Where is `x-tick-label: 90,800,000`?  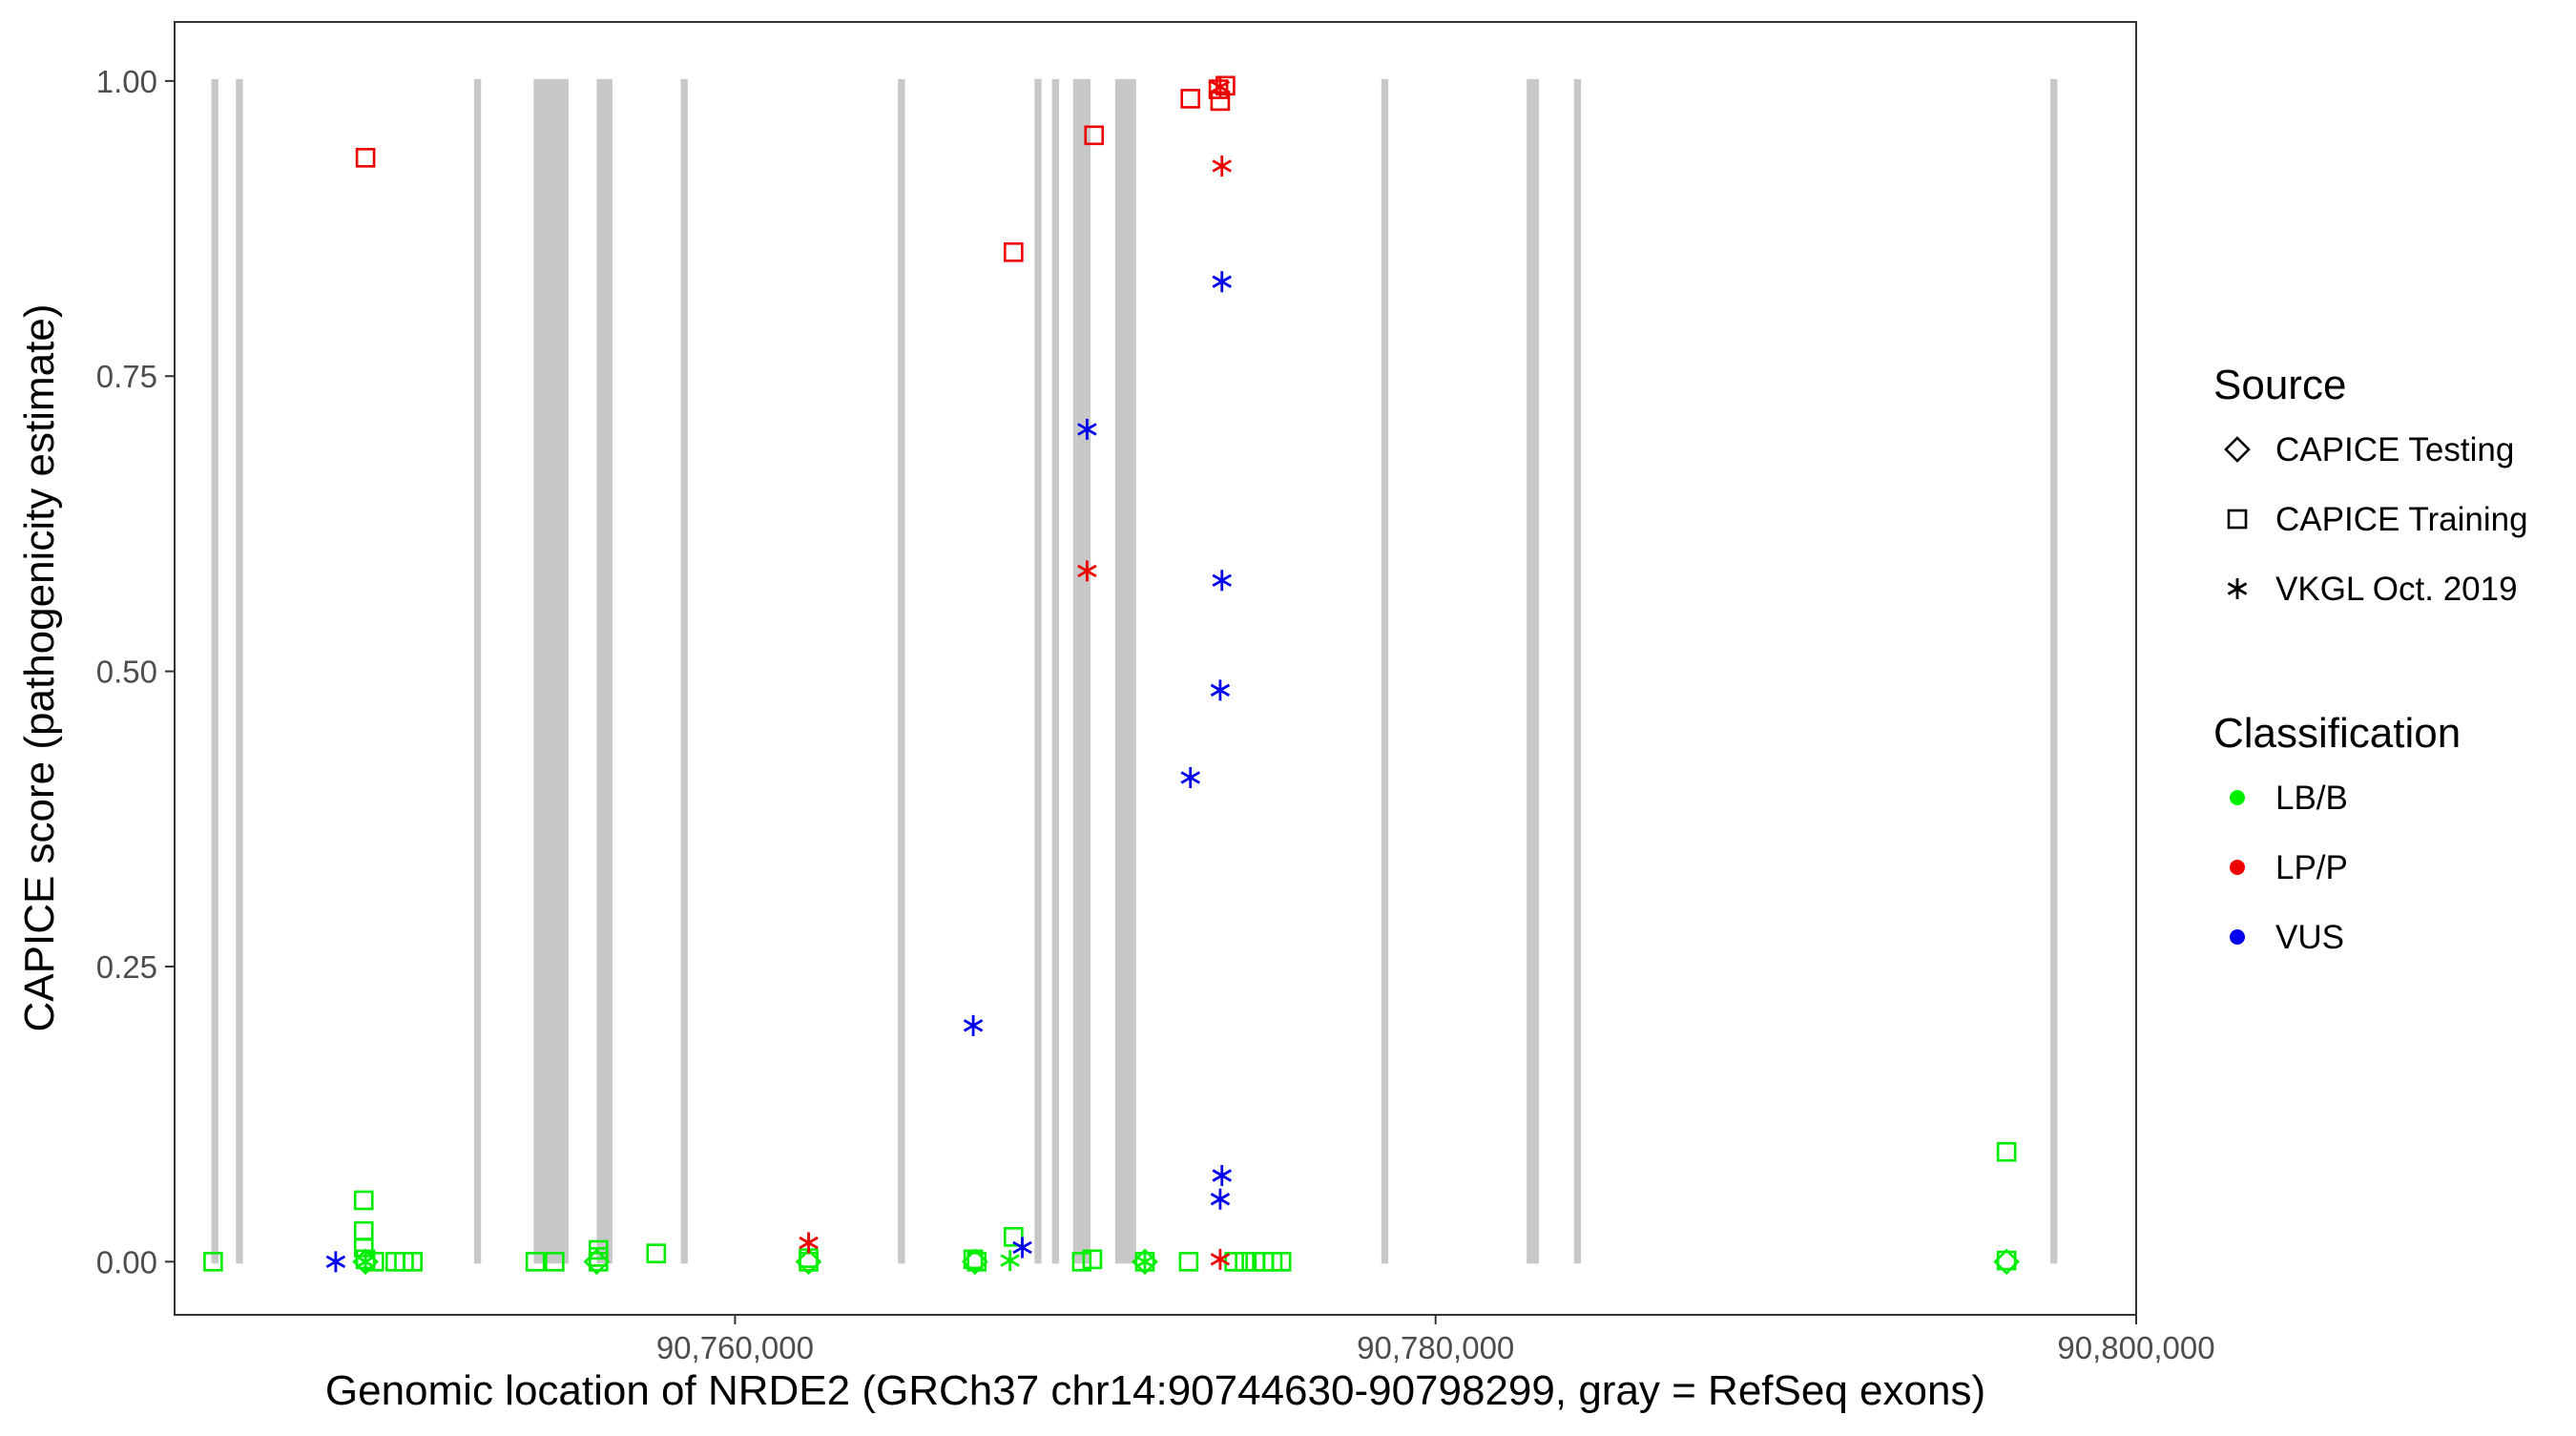 x-tick-label: 90,800,000 is located at coordinates (2135, 1347).